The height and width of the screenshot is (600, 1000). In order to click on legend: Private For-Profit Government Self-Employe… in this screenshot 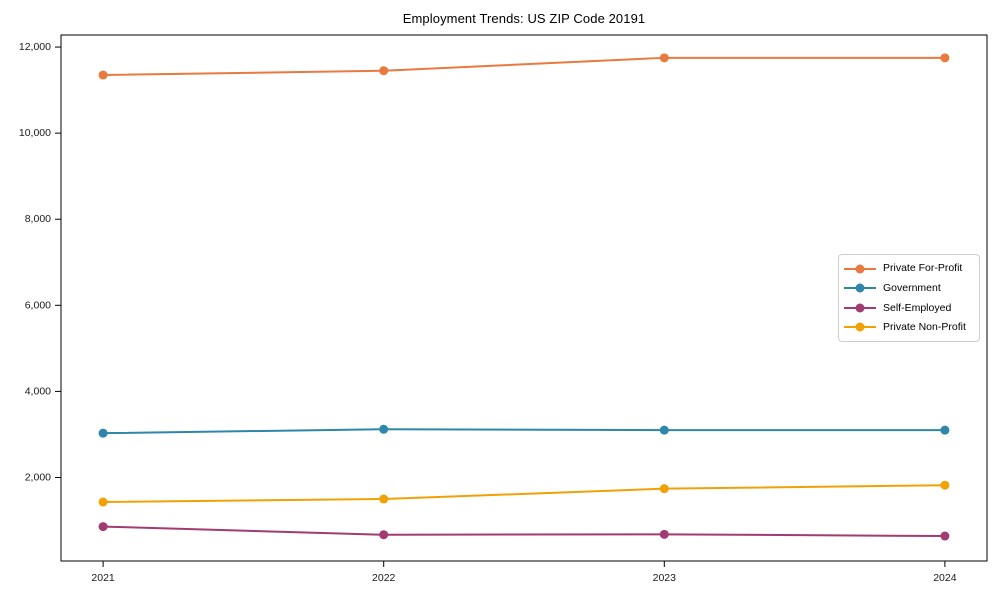, I will do `click(909, 298)`.